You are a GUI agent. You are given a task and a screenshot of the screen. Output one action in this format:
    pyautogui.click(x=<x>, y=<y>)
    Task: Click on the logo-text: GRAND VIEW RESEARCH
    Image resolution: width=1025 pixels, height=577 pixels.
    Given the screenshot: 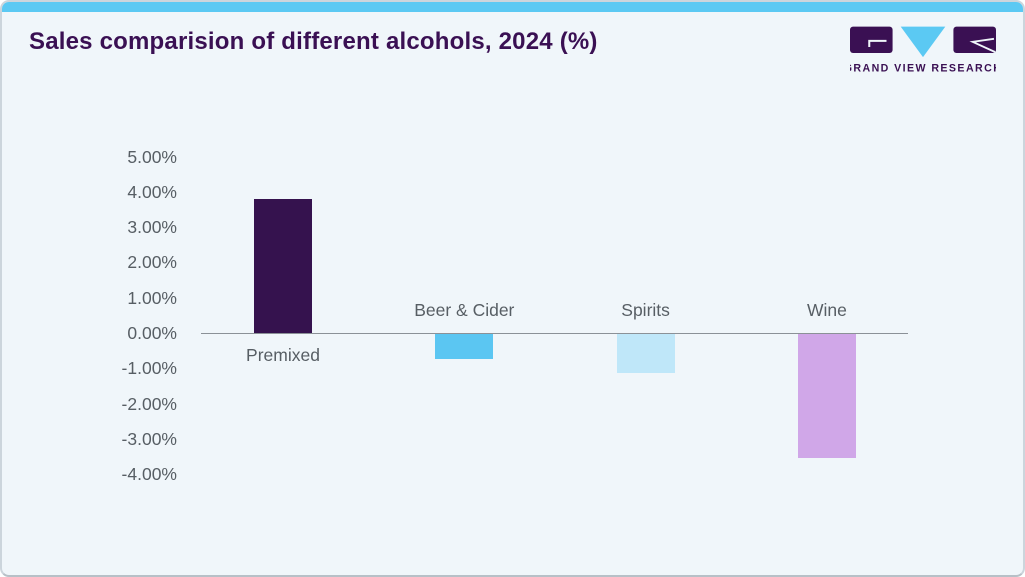 What is the action you would take?
    pyautogui.click(x=923, y=68)
    